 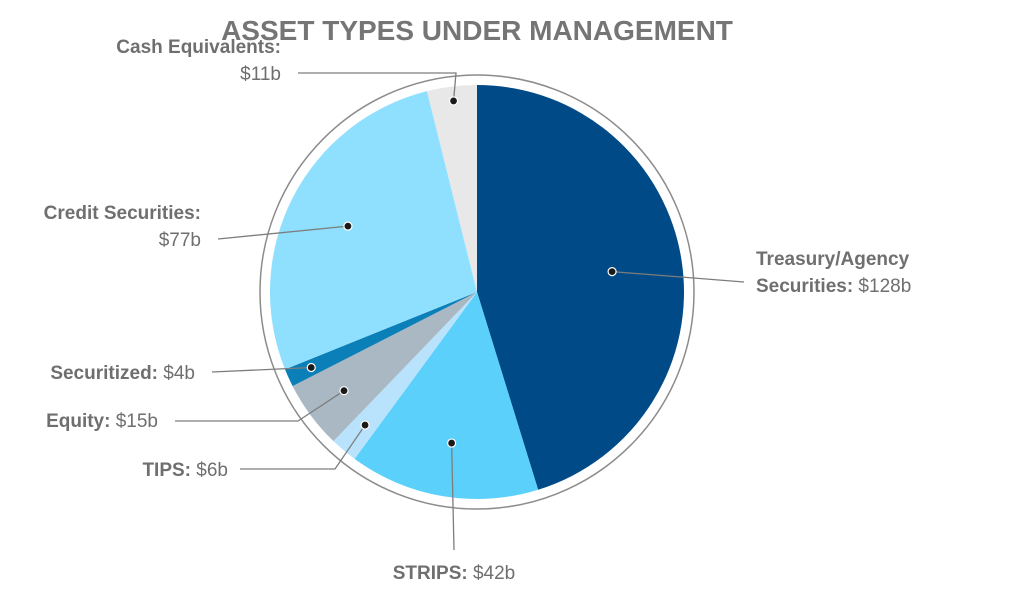 What do you see at coordinates (260, 74) in the screenshot?
I see `slice-value-cash-equivalents: $11b` at bounding box center [260, 74].